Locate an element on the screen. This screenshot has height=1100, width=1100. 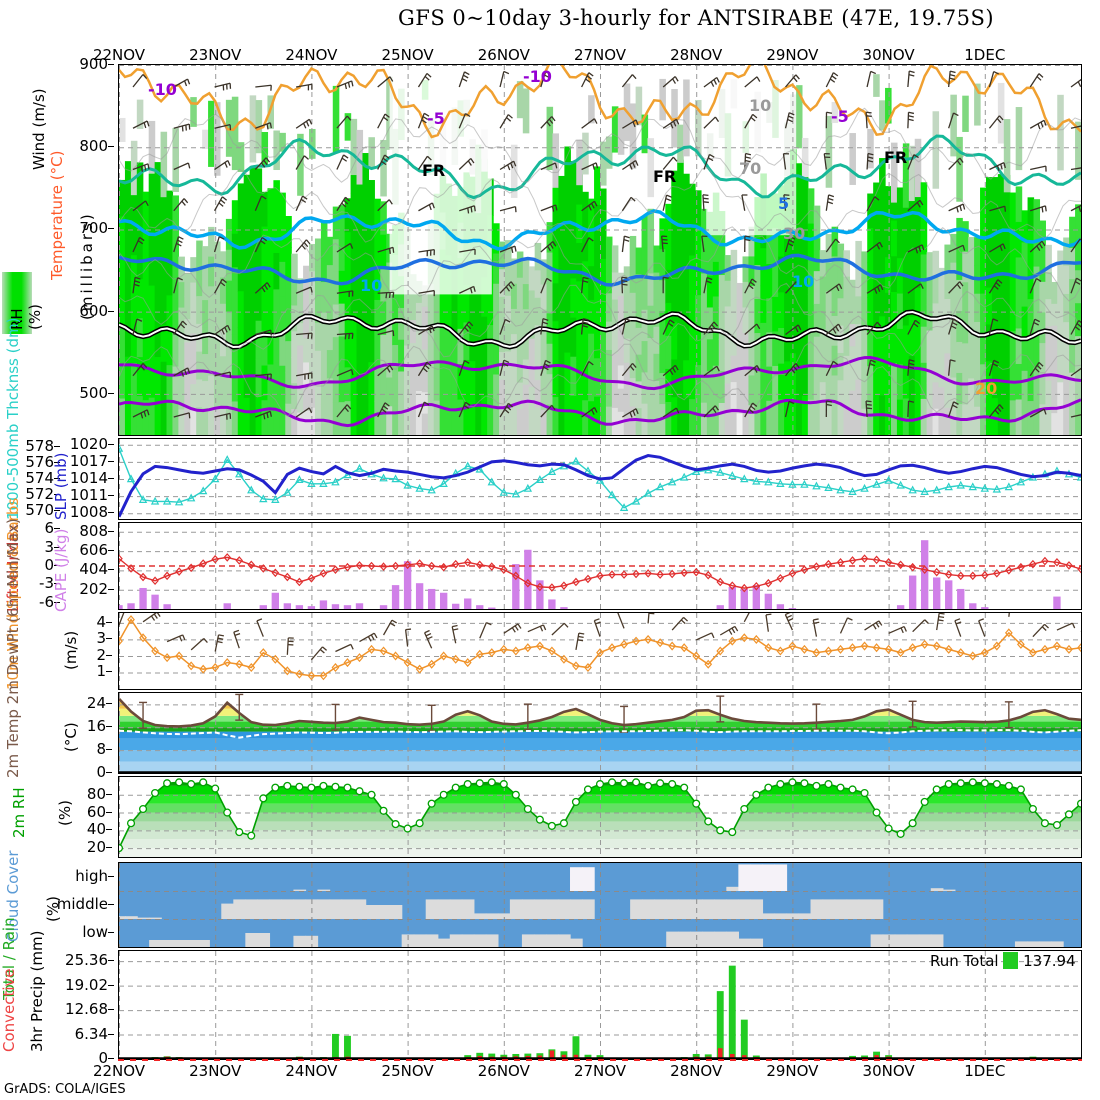
temp2m-tick: 16 is located at coordinates (96, 726).